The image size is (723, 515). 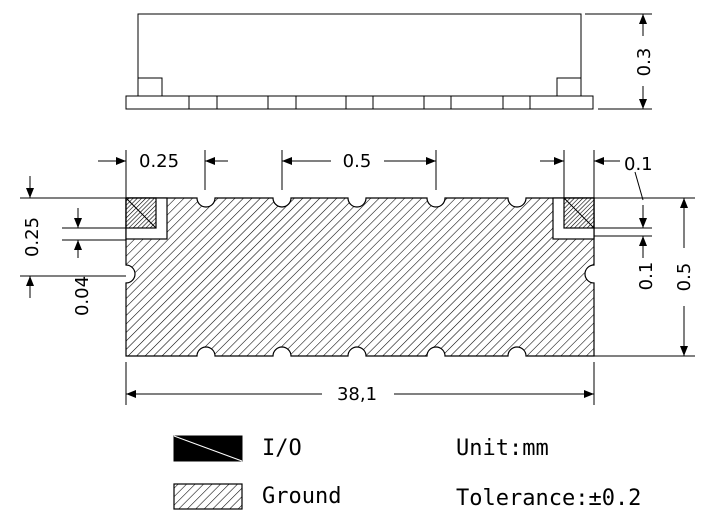 I want to click on side-base, so click(x=359, y=102).